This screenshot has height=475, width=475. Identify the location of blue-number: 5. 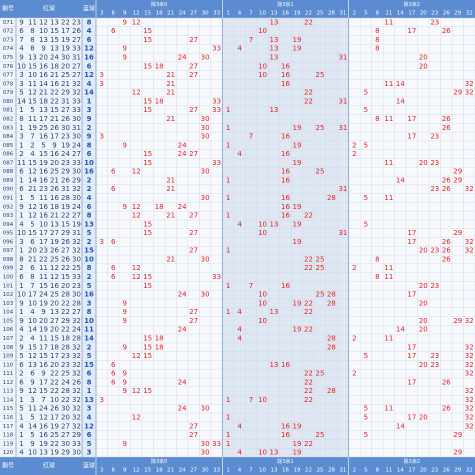
(89, 444).